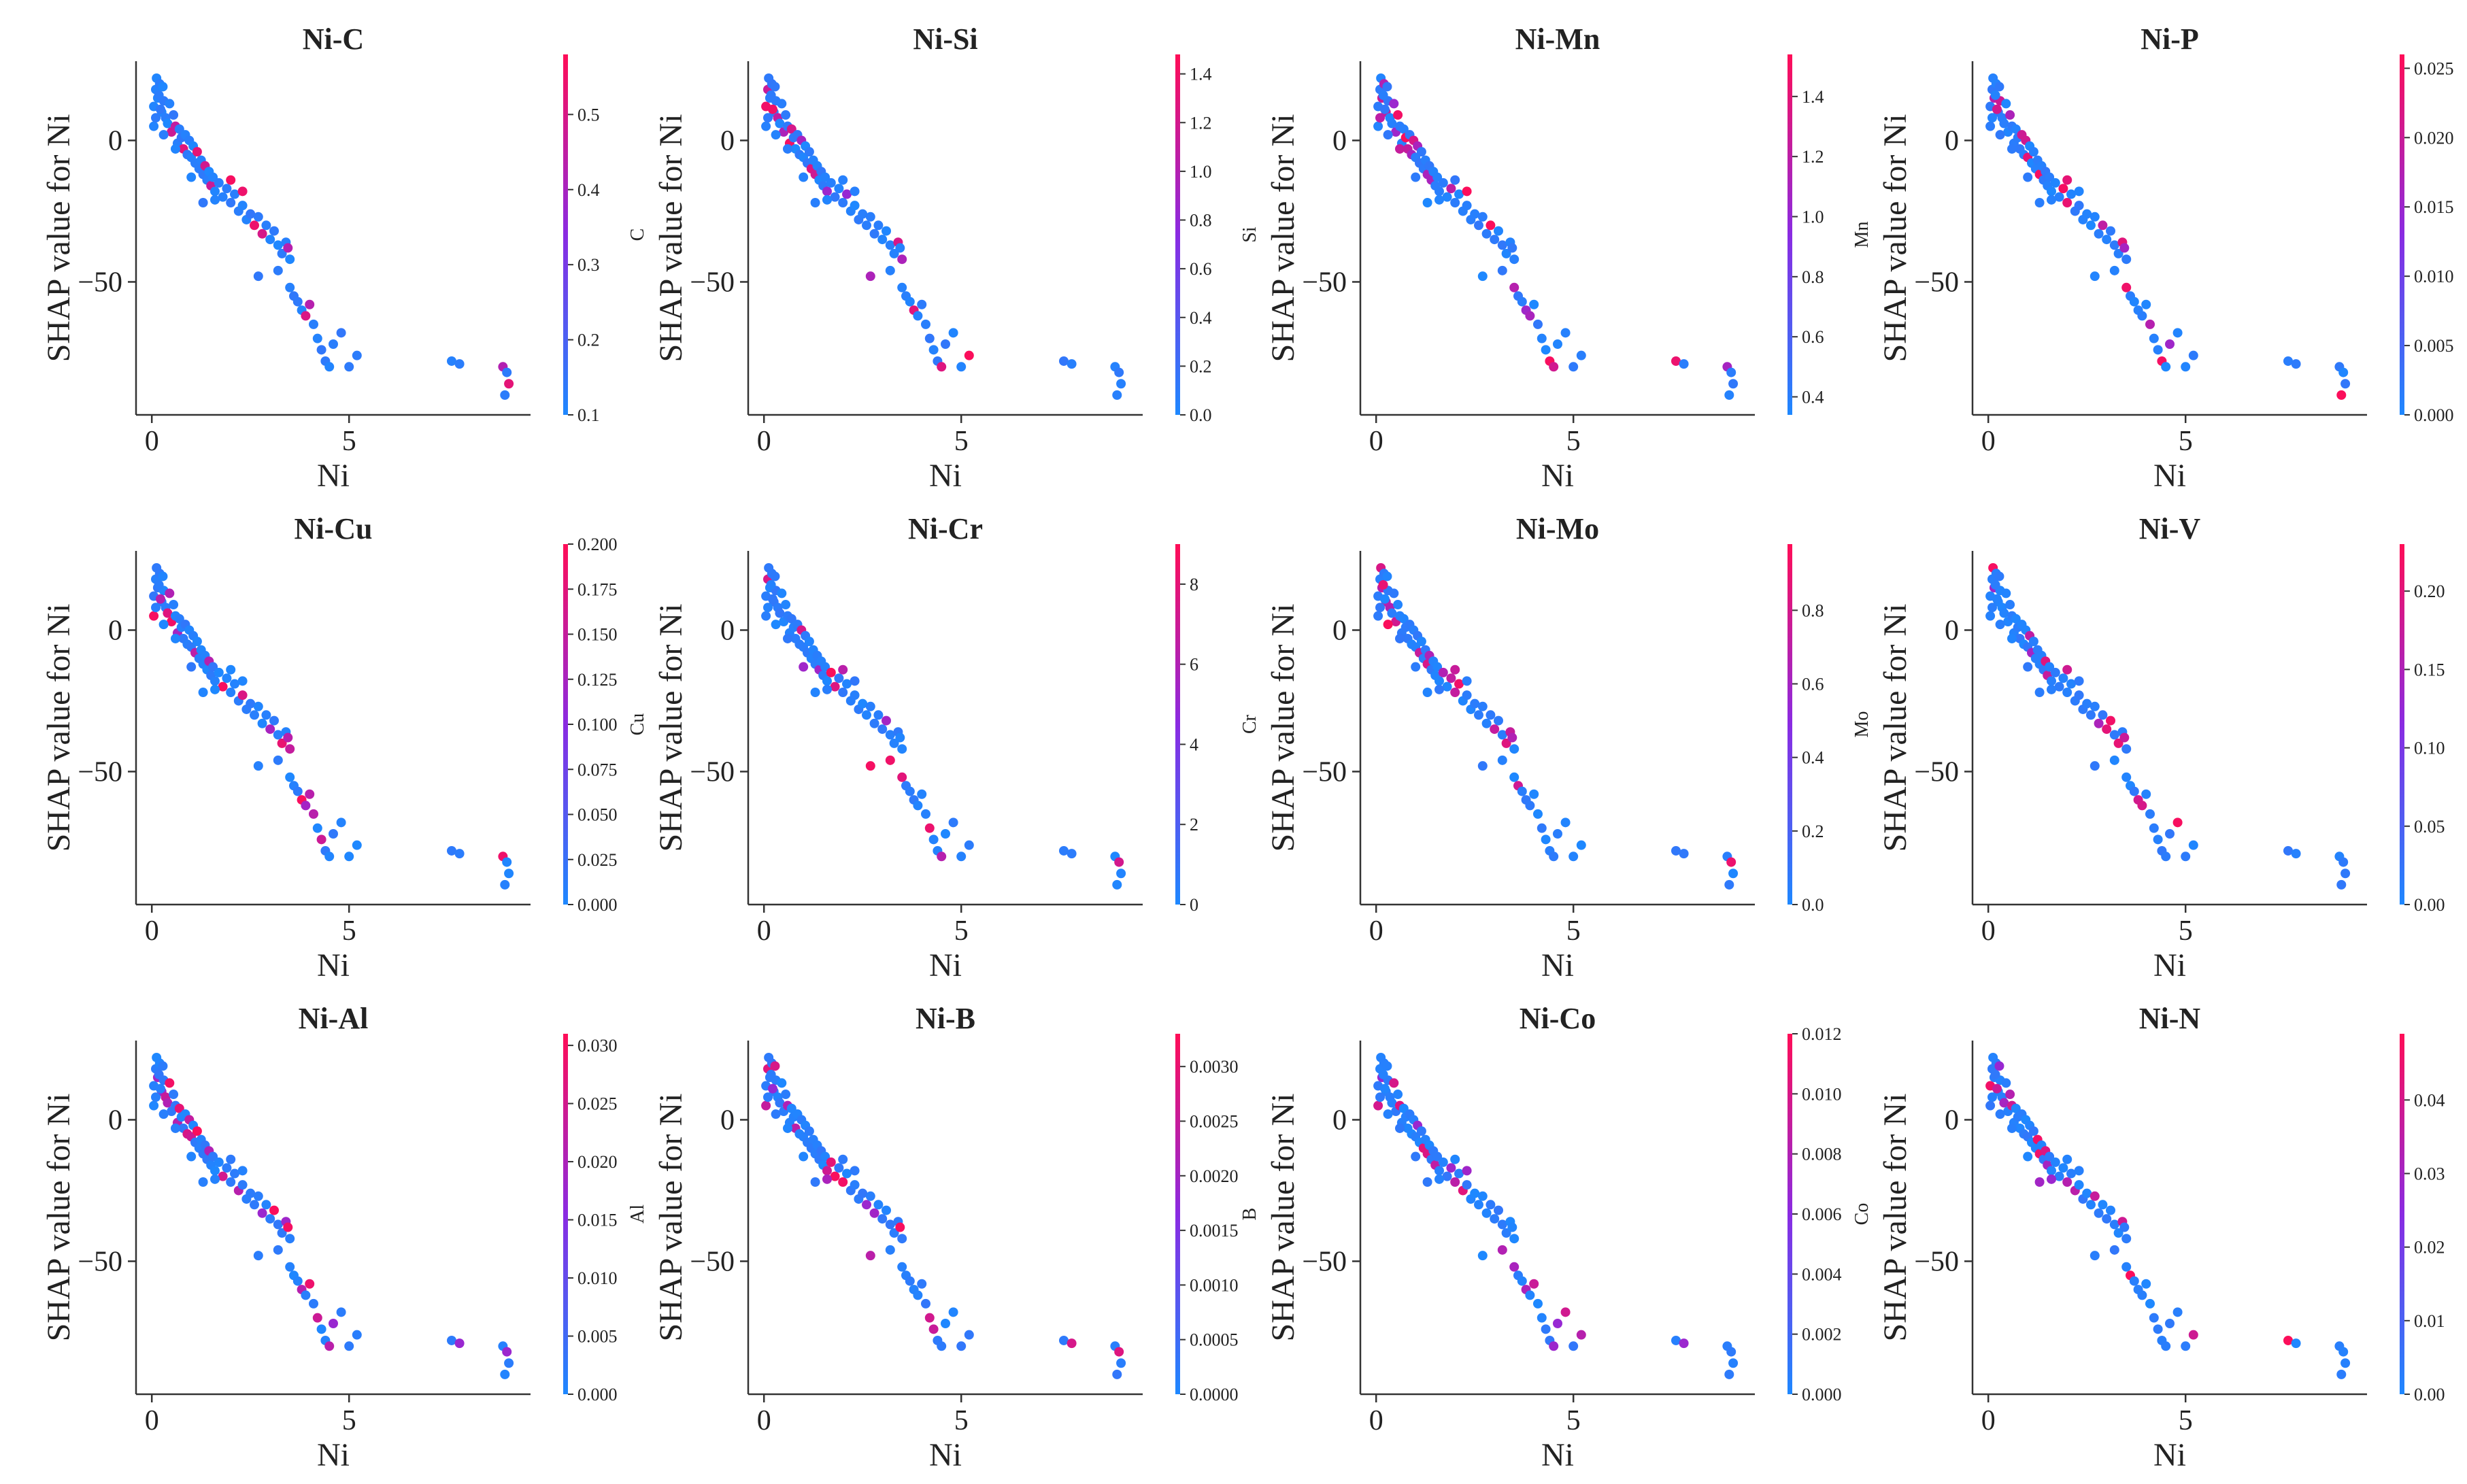 This screenshot has height=1484, width=2467. I want to click on colorbar, so click(565, 725).